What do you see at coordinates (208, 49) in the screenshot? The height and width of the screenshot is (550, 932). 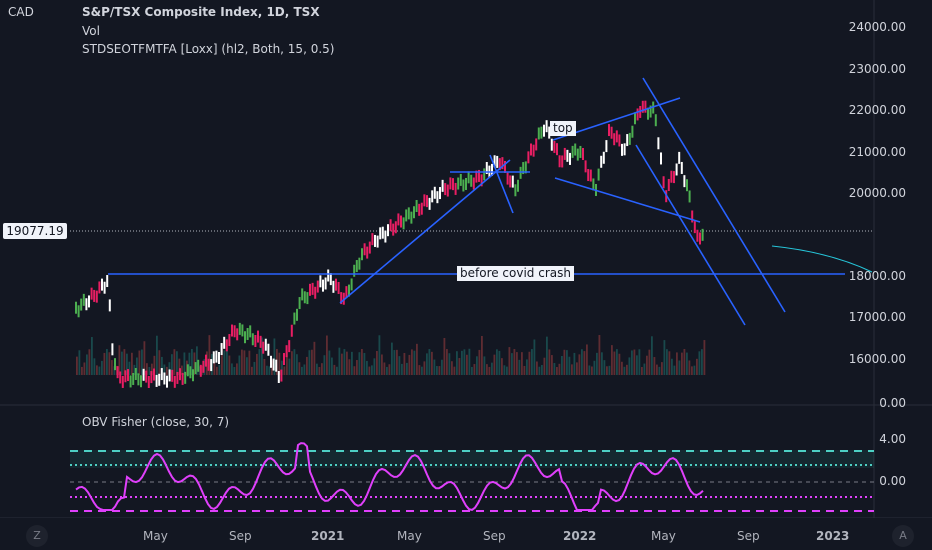 I see `custom-indicator-label: STDSEOTFMTFA [Loxx] (hl2, Both, 15, 0.5)` at bounding box center [208, 49].